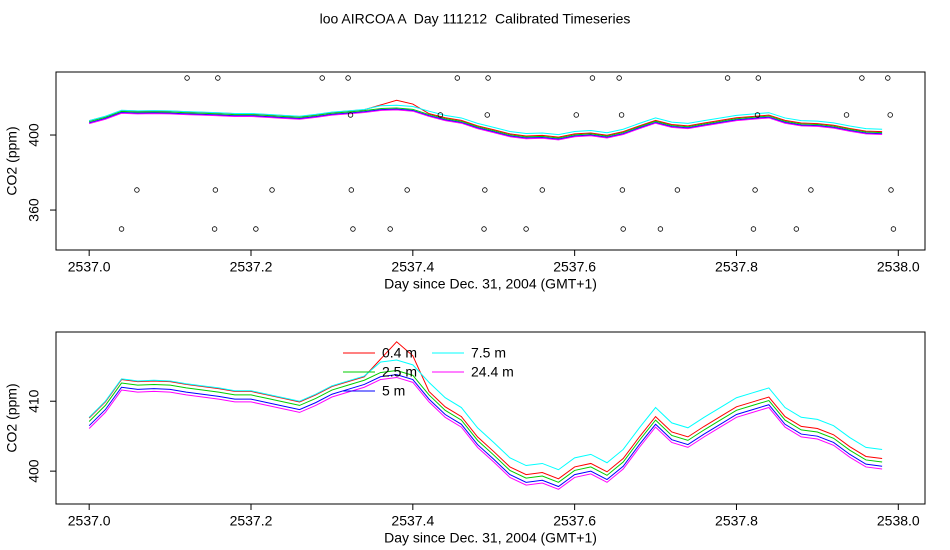 The image size is (950, 550). What do you see at coordinates (488, 353) in the screenshot?
I see `legend-label: 7.5 m` at bounding box center [488, 353].